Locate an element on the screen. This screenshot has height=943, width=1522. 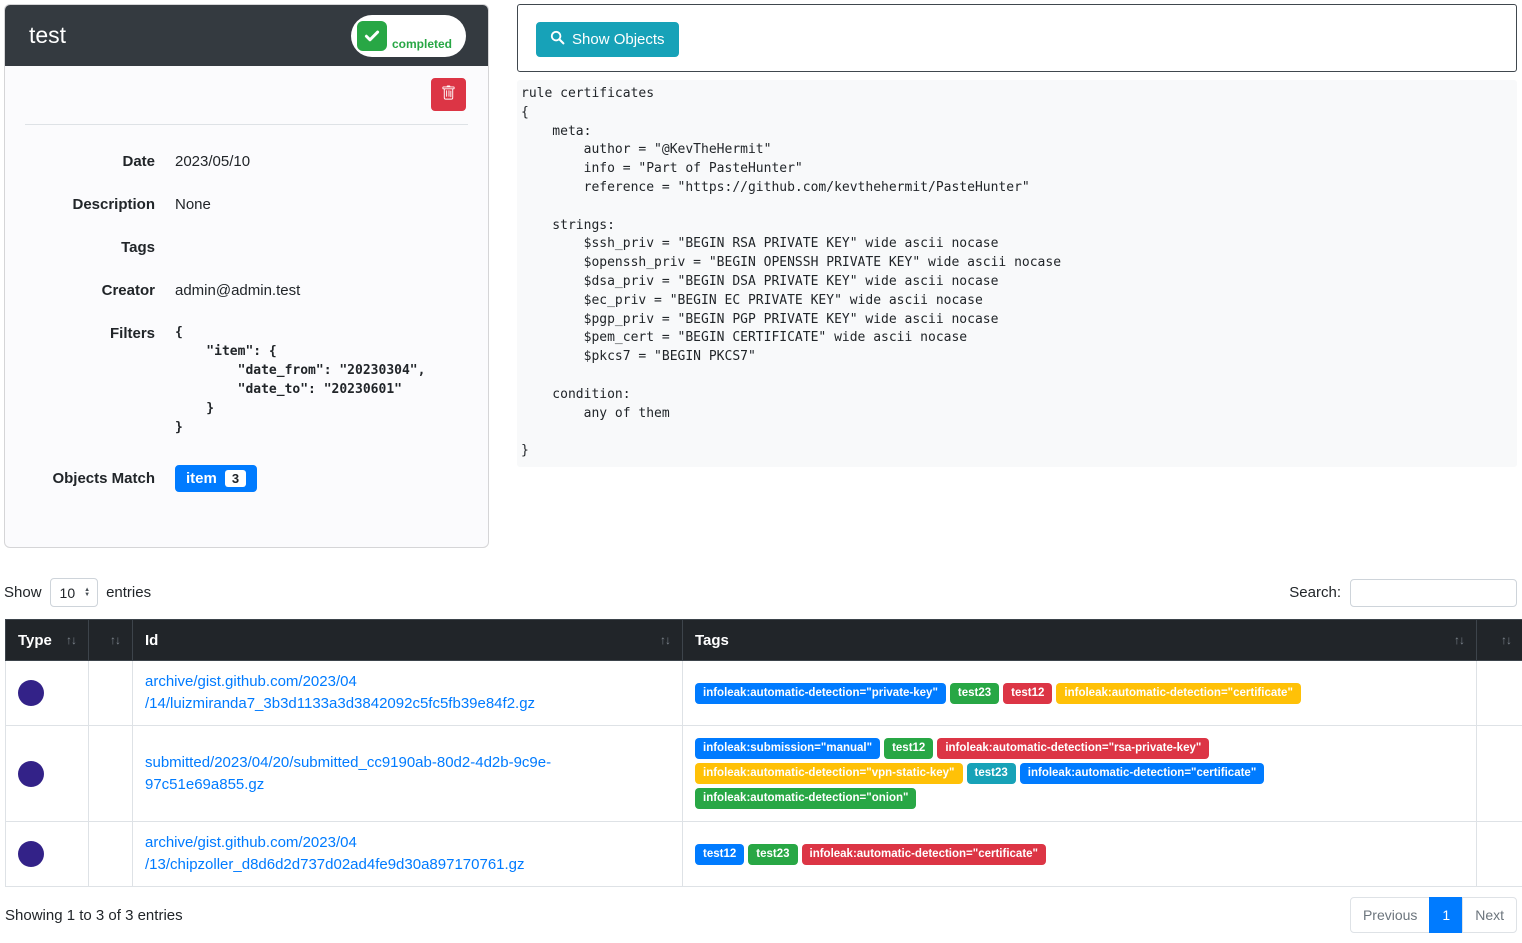
show-objects-button: Show Objects is located at coordinates (607, 39).